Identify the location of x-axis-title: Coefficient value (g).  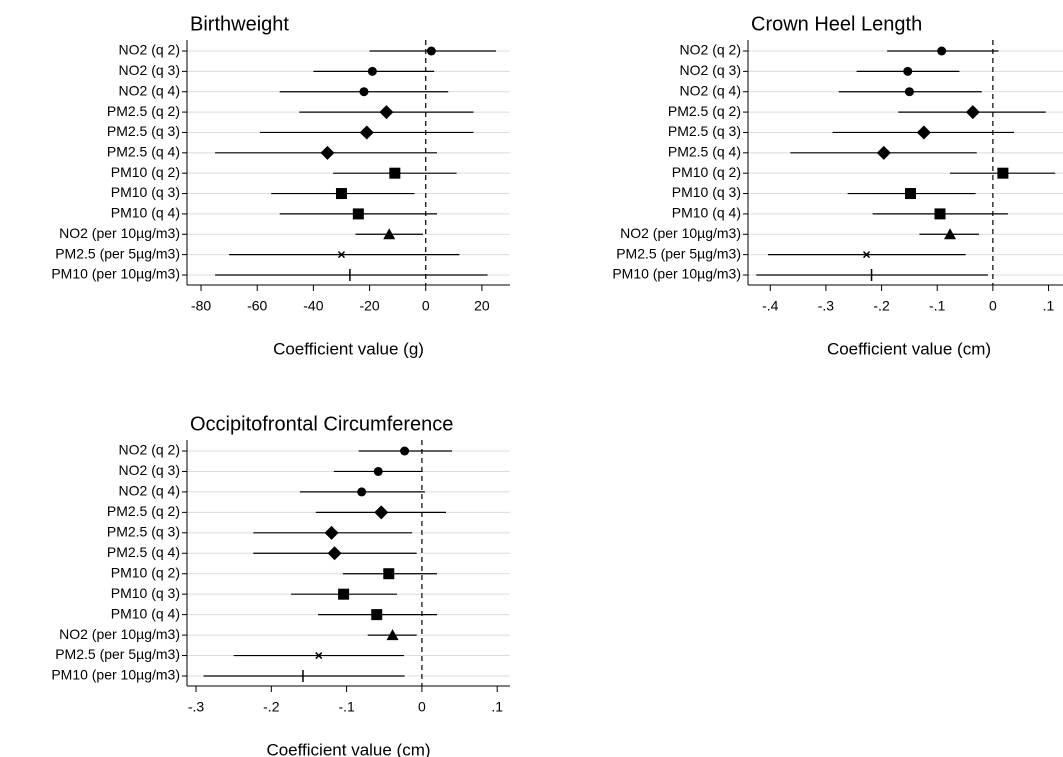
(348, 348).